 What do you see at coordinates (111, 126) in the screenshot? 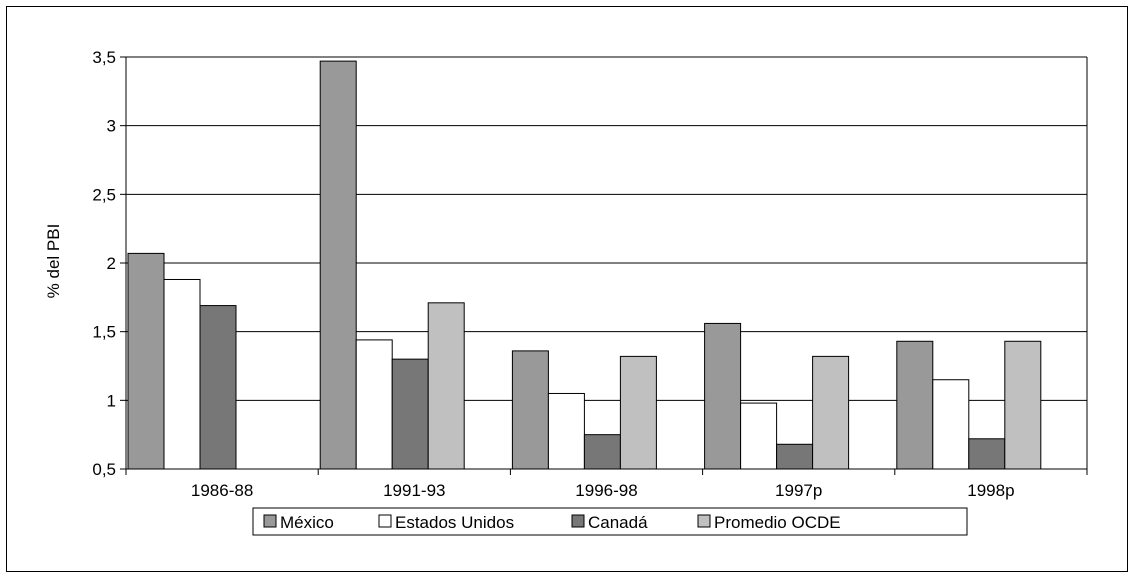
I see `y-tick-label: 3` at bounding box center [111, 126].